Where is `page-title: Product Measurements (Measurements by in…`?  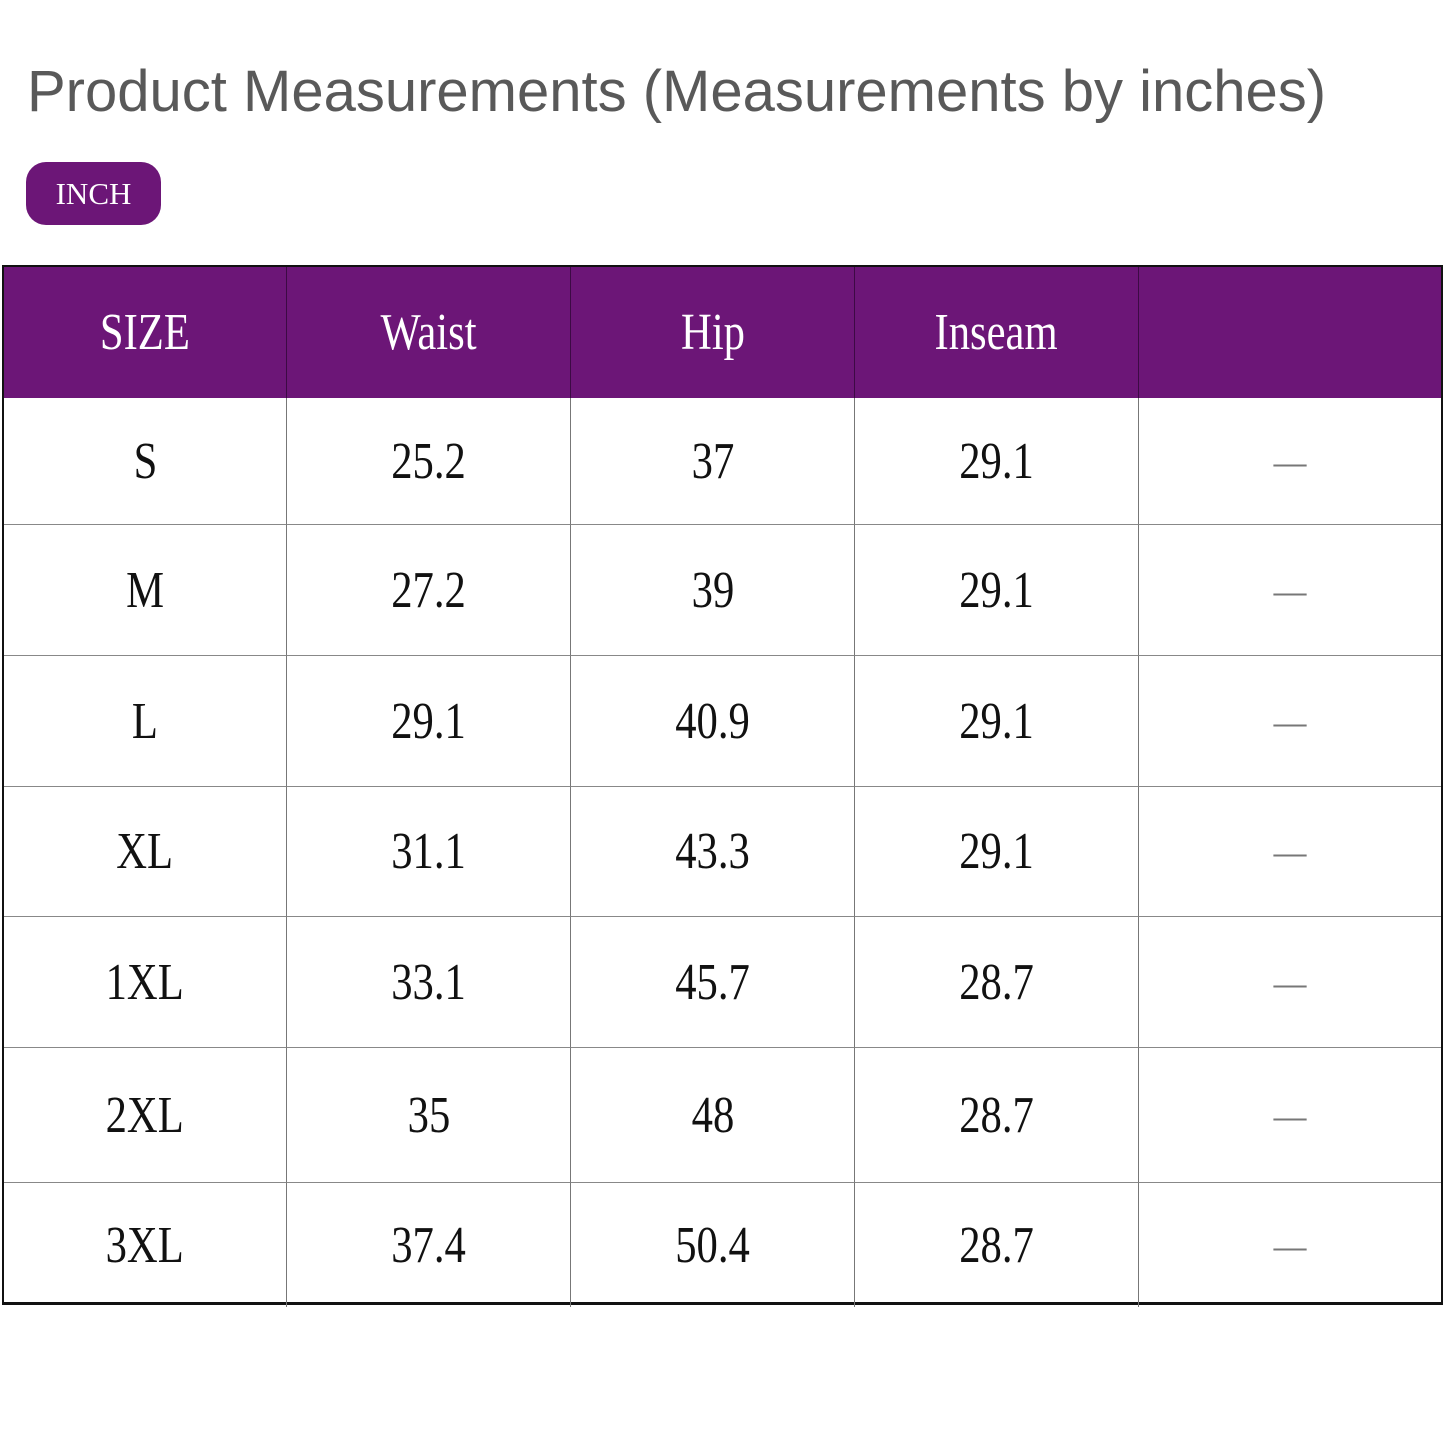 page-title: Product Measurements (Measurements by in… is located at coordinates (677, 91).